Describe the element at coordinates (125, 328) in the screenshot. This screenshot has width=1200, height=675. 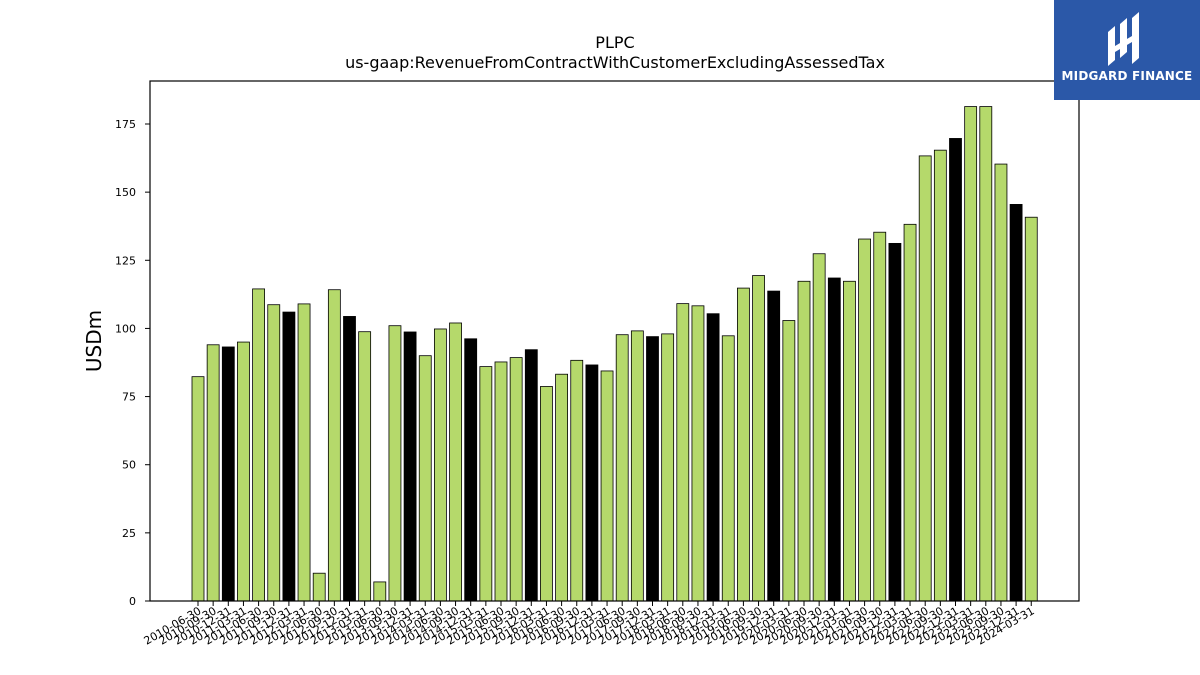
I see `y-tick-label: 100` at that location.